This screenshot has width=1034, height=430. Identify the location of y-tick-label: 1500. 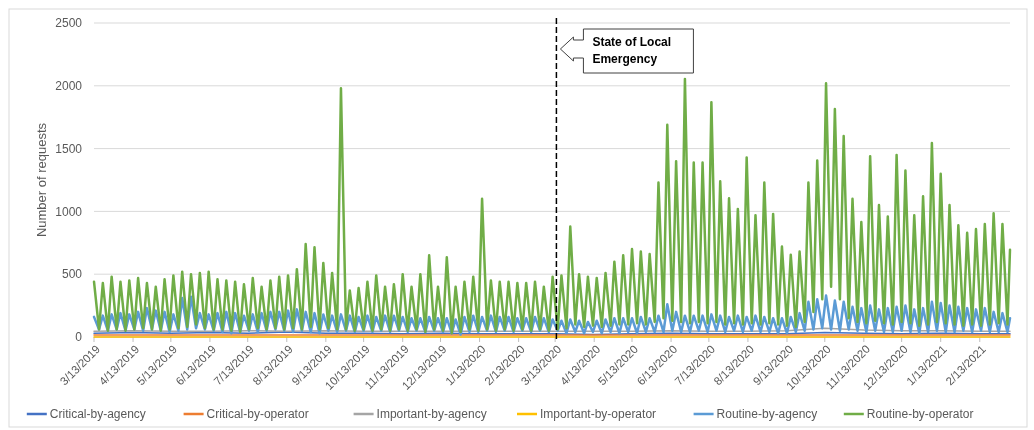
(69, 148).